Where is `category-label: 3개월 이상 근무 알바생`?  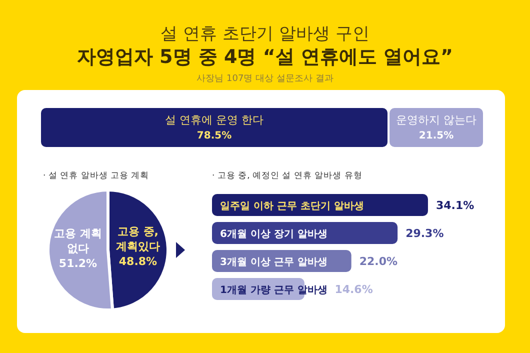 category-label: 3개월 이상 근무 알바생 is located at coordinates (274, 262).